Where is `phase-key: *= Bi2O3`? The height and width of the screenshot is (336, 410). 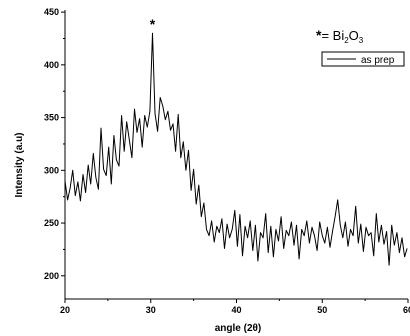
phase-key: *= Bi2O3 is located at coordinates (340, 36).